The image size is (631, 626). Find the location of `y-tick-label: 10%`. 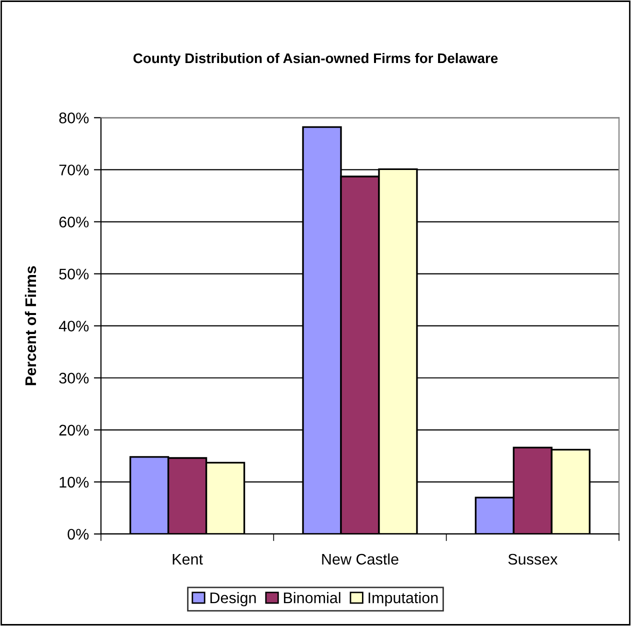

y-tick-label: 10% is located at coordinates (74, 482).